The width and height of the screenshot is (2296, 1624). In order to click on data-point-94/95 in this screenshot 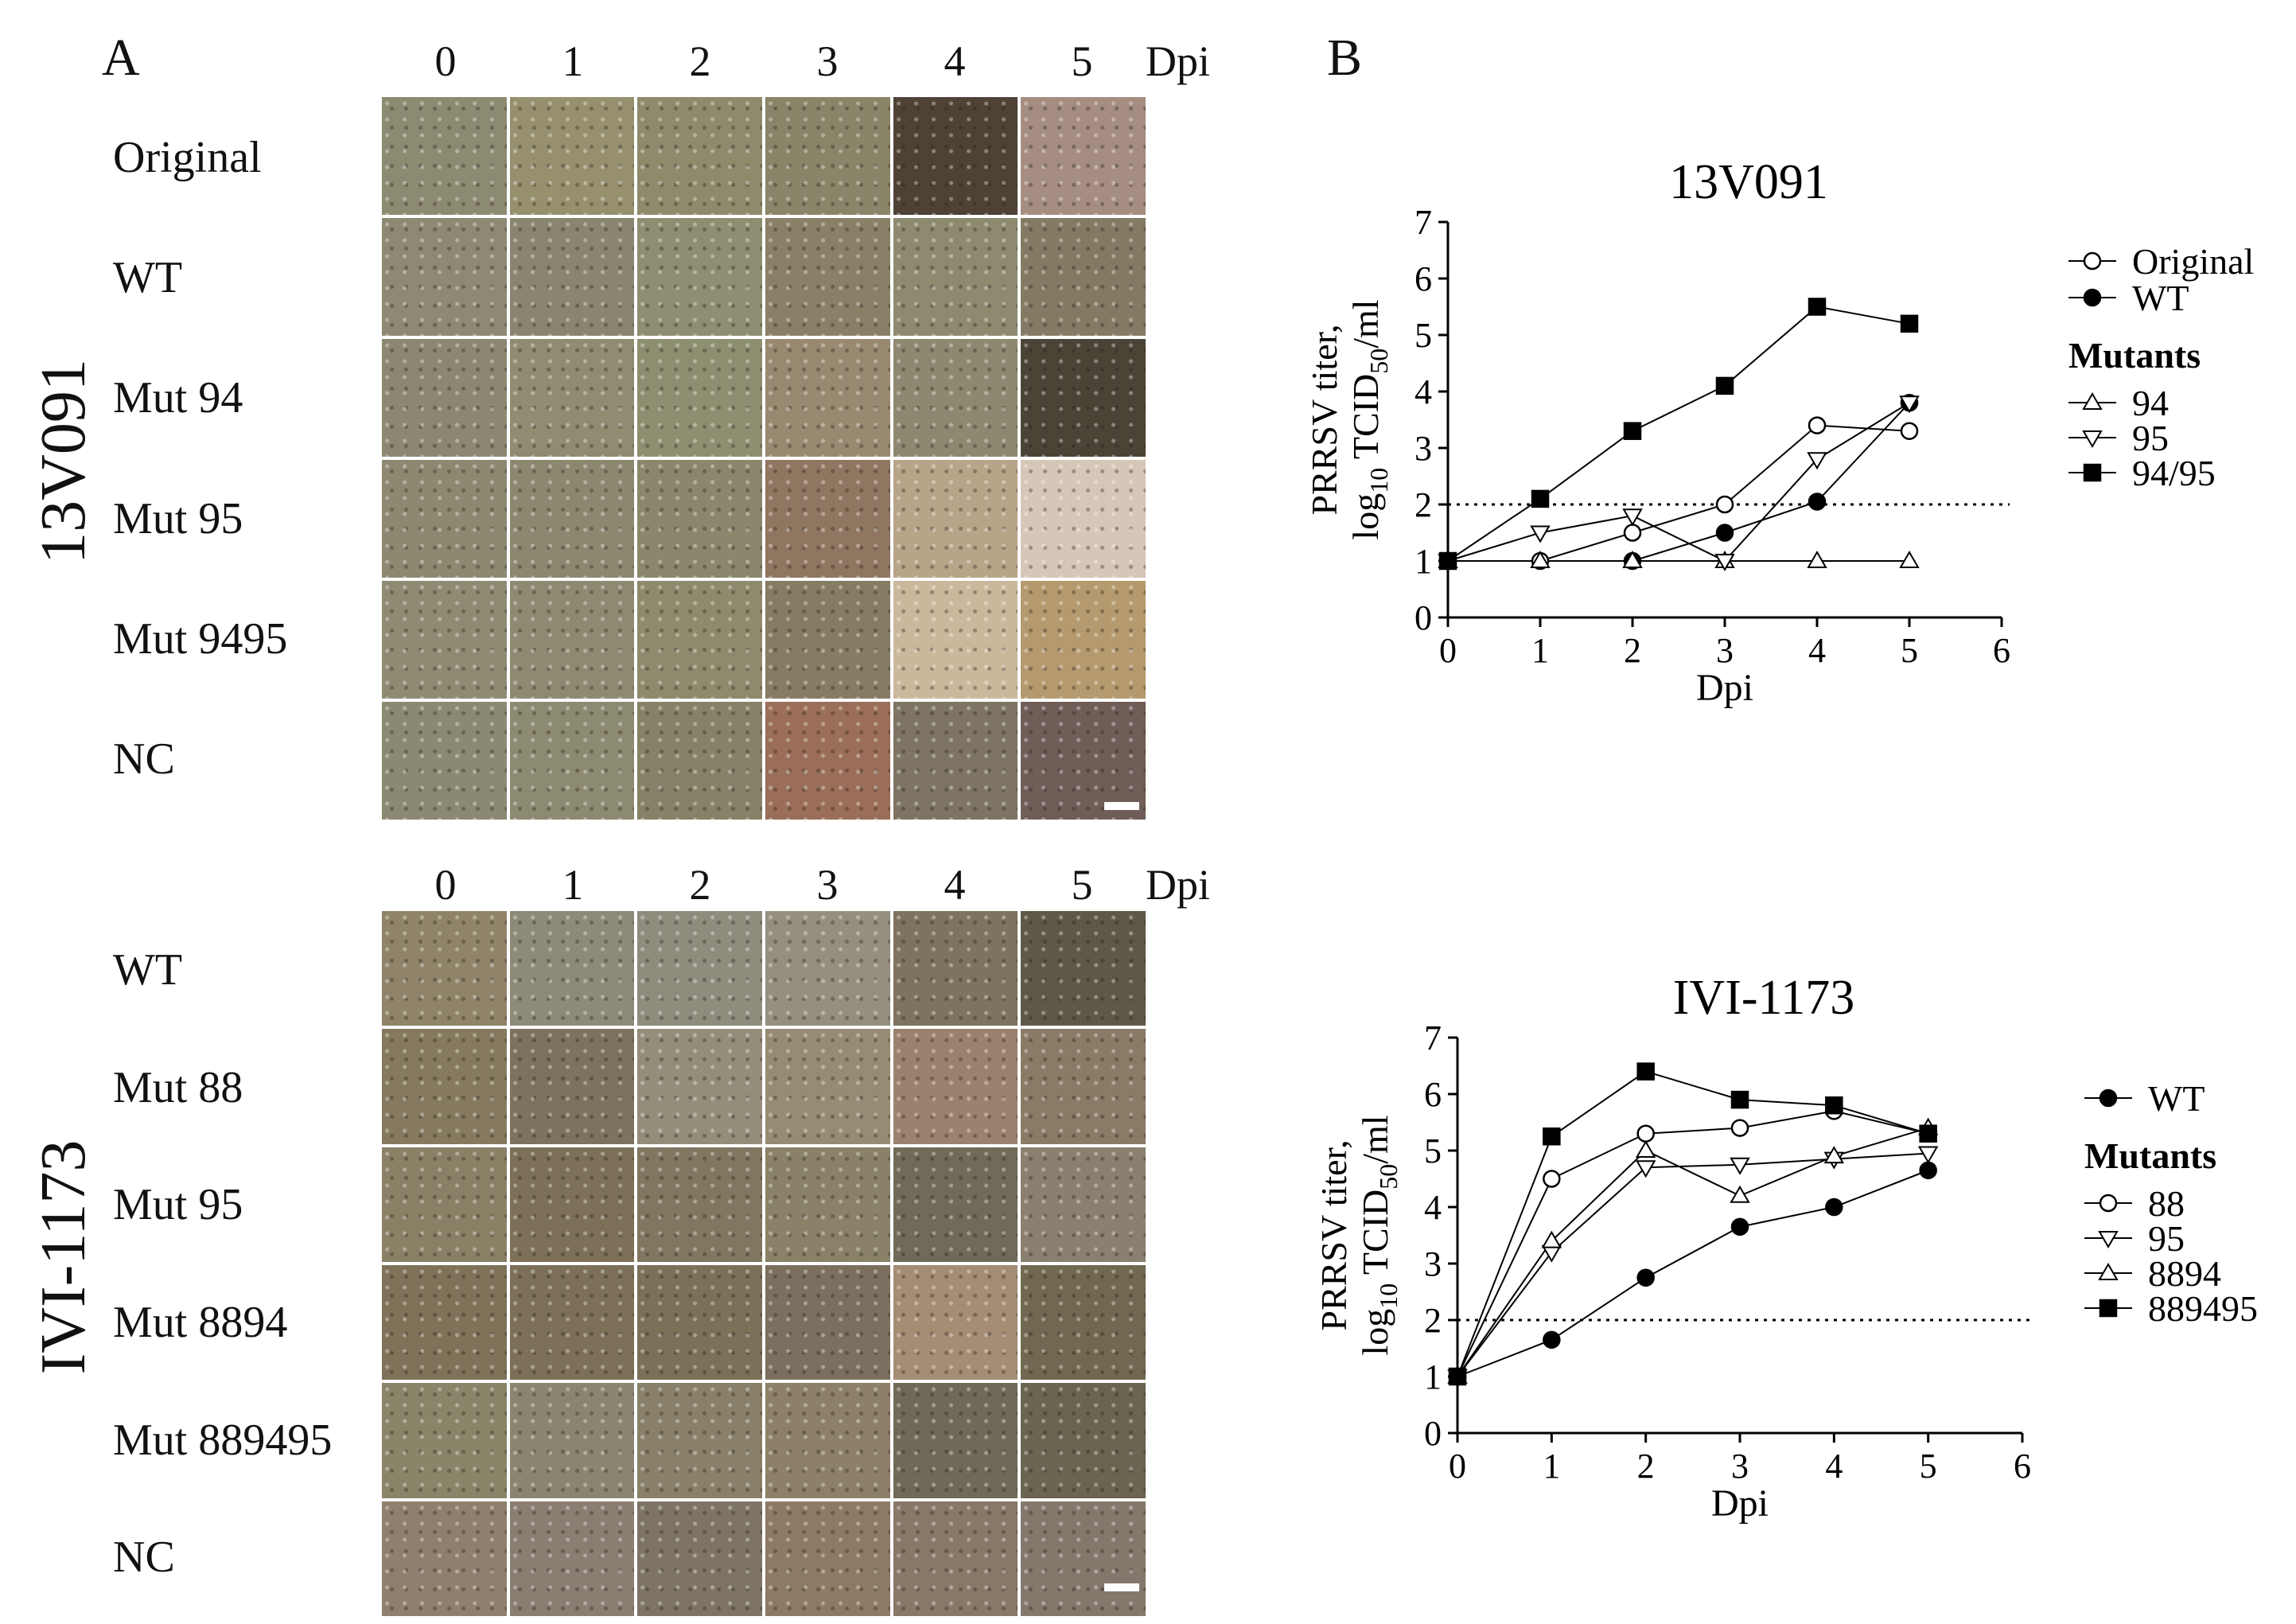, I will do `click(1540, 498)`.